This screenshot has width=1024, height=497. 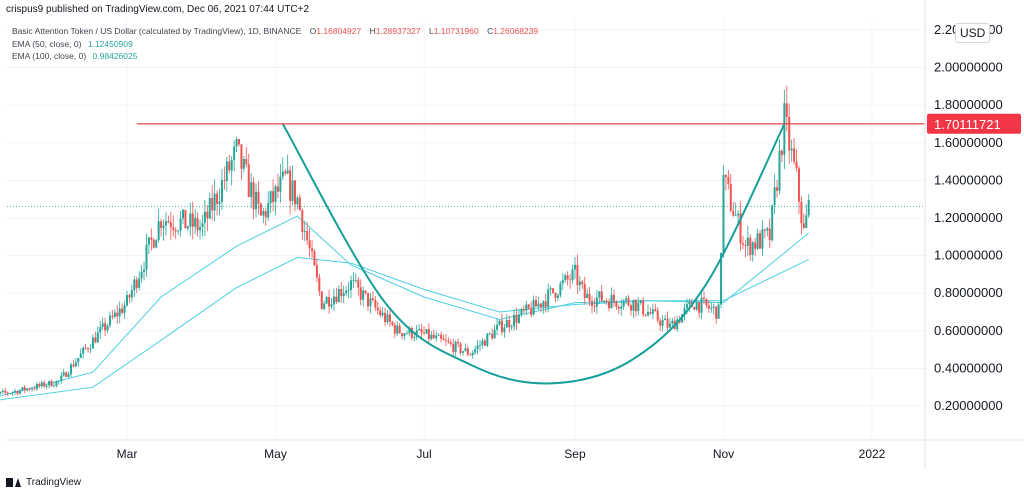 I want to click on currency-button: USD, so click(x=973, y=33).